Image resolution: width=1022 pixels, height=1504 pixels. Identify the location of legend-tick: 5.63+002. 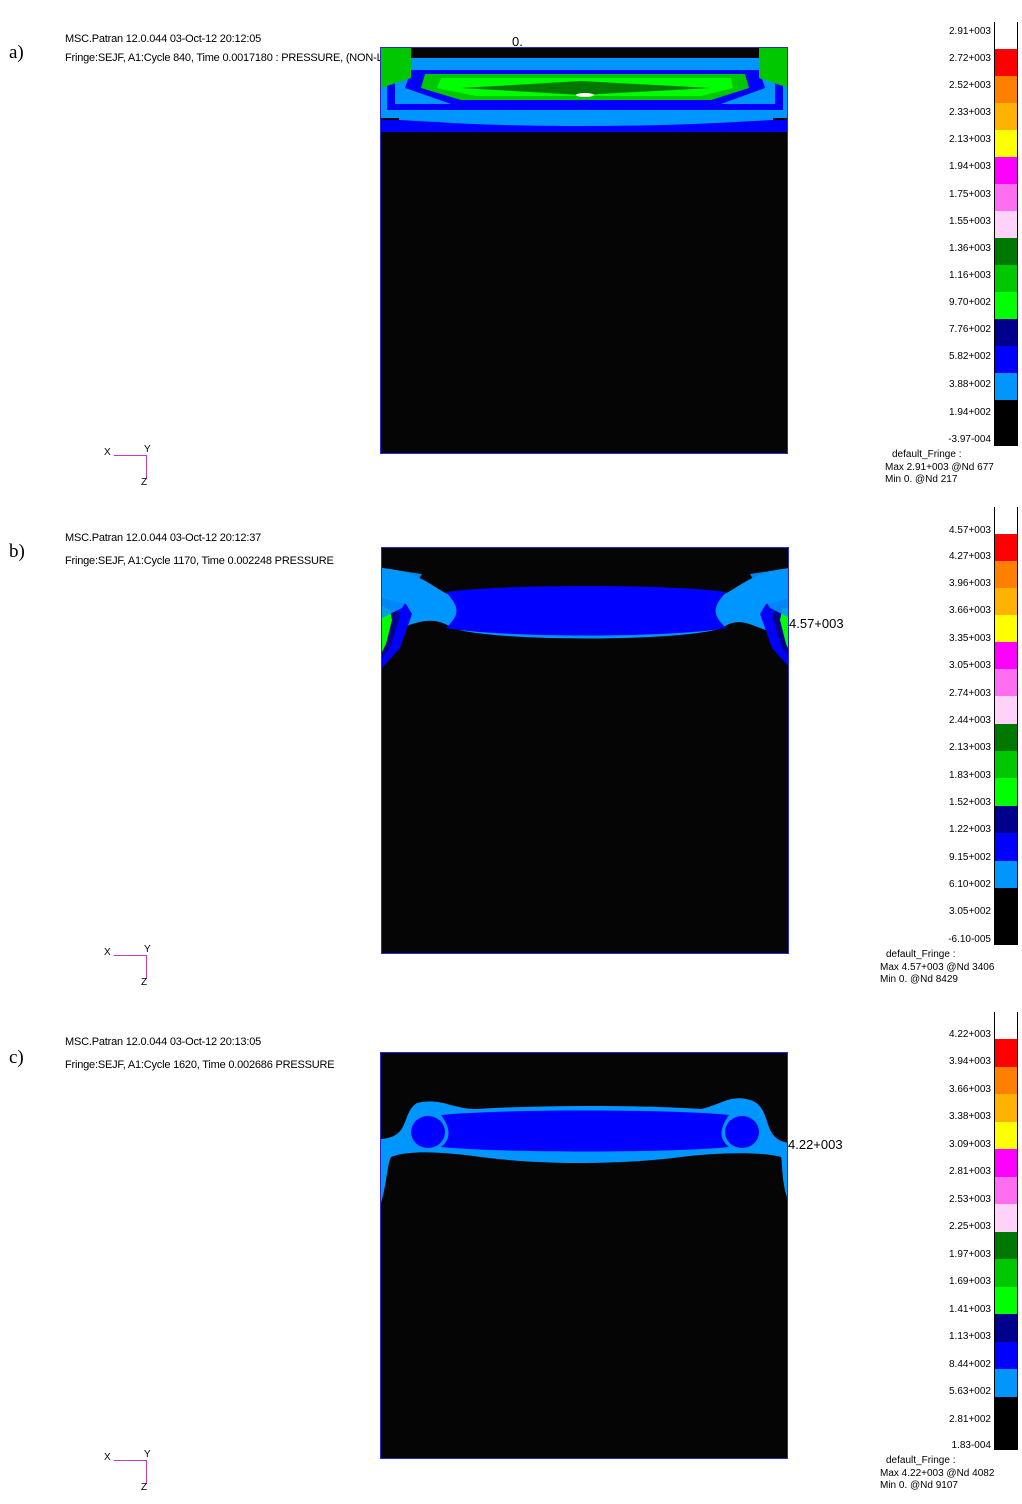
(970, 1391).